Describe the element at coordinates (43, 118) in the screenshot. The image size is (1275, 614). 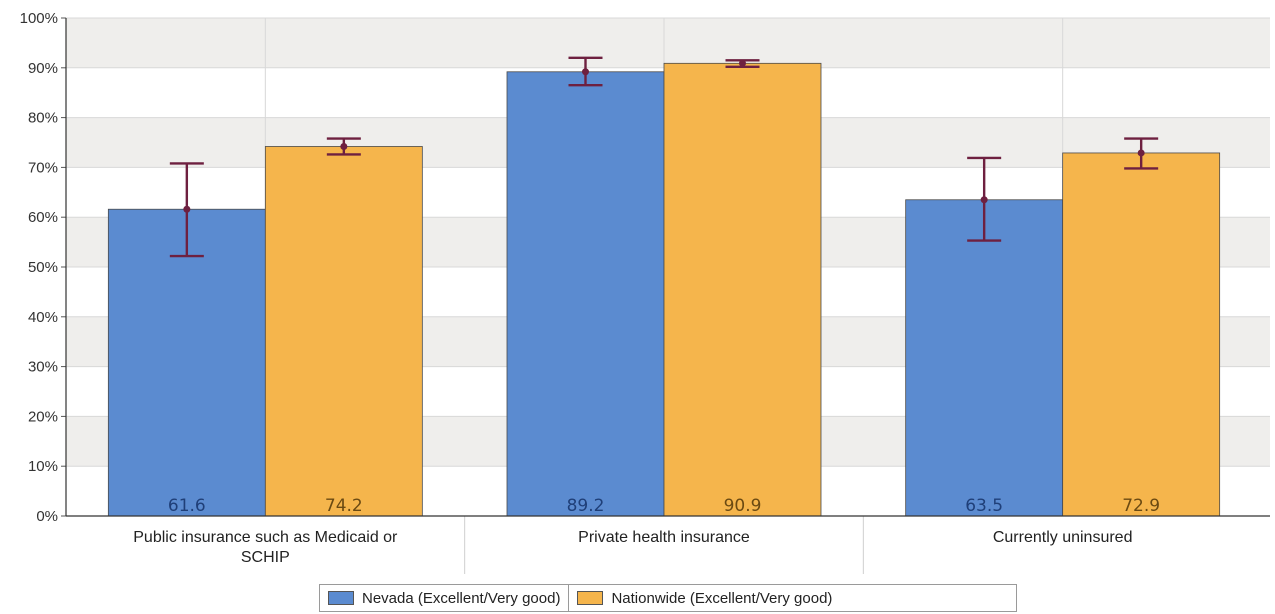
I see `y-tick-label: 80%` at that location.